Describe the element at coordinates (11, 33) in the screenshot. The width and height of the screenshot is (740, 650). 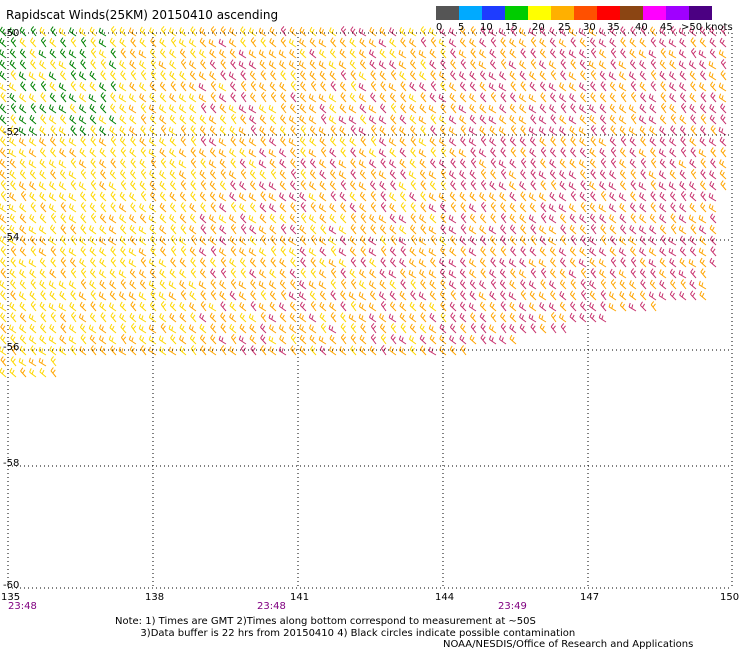
I see `lat-label-50: -50` at that location.